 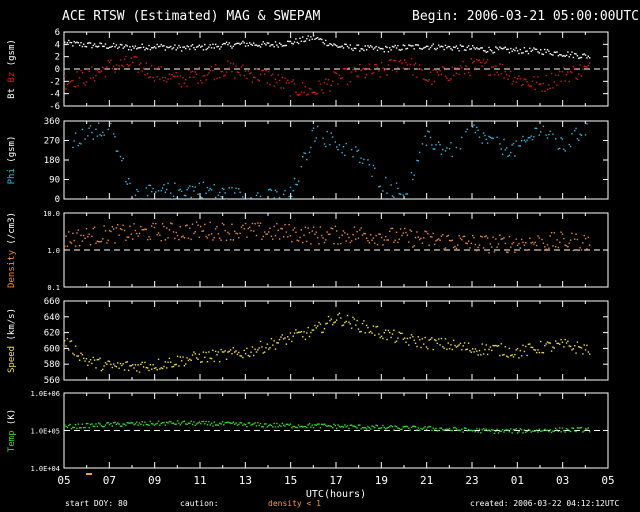 What do you see at coordinates (426, 480) in the screenshot?
I see `xtick-label: 21` at bounding box center [426, 480].